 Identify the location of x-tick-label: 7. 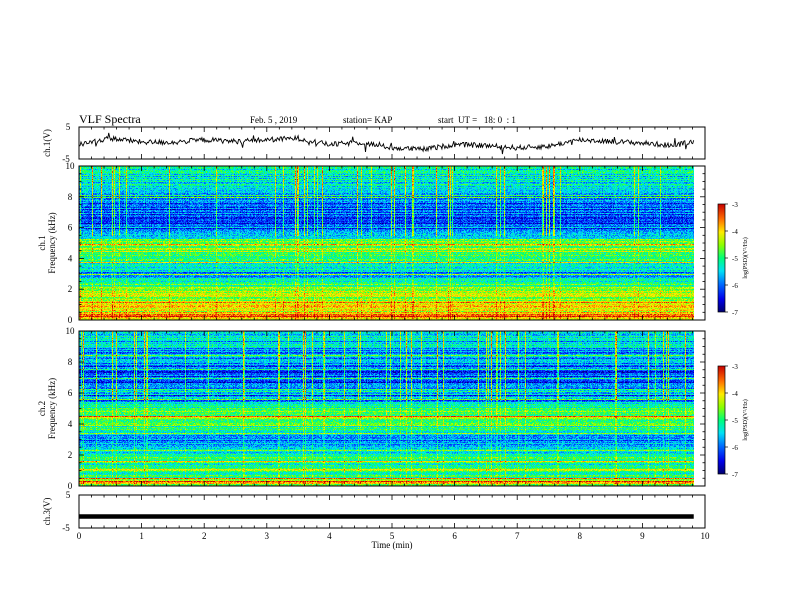
(517, 536).